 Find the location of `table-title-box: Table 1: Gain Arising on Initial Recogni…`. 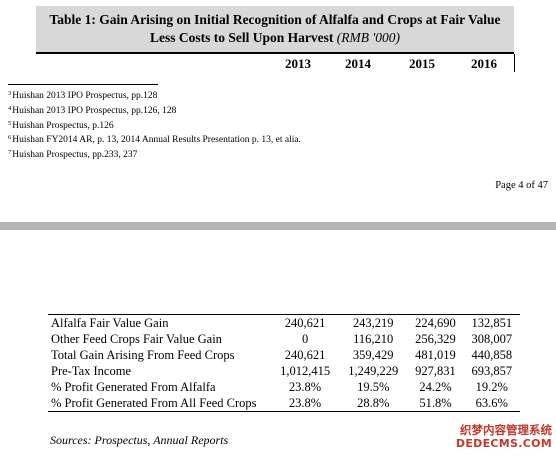

table-title-box: Table 1: Gain Arising on Initial Recogni… is located at coordinates (275, 30).